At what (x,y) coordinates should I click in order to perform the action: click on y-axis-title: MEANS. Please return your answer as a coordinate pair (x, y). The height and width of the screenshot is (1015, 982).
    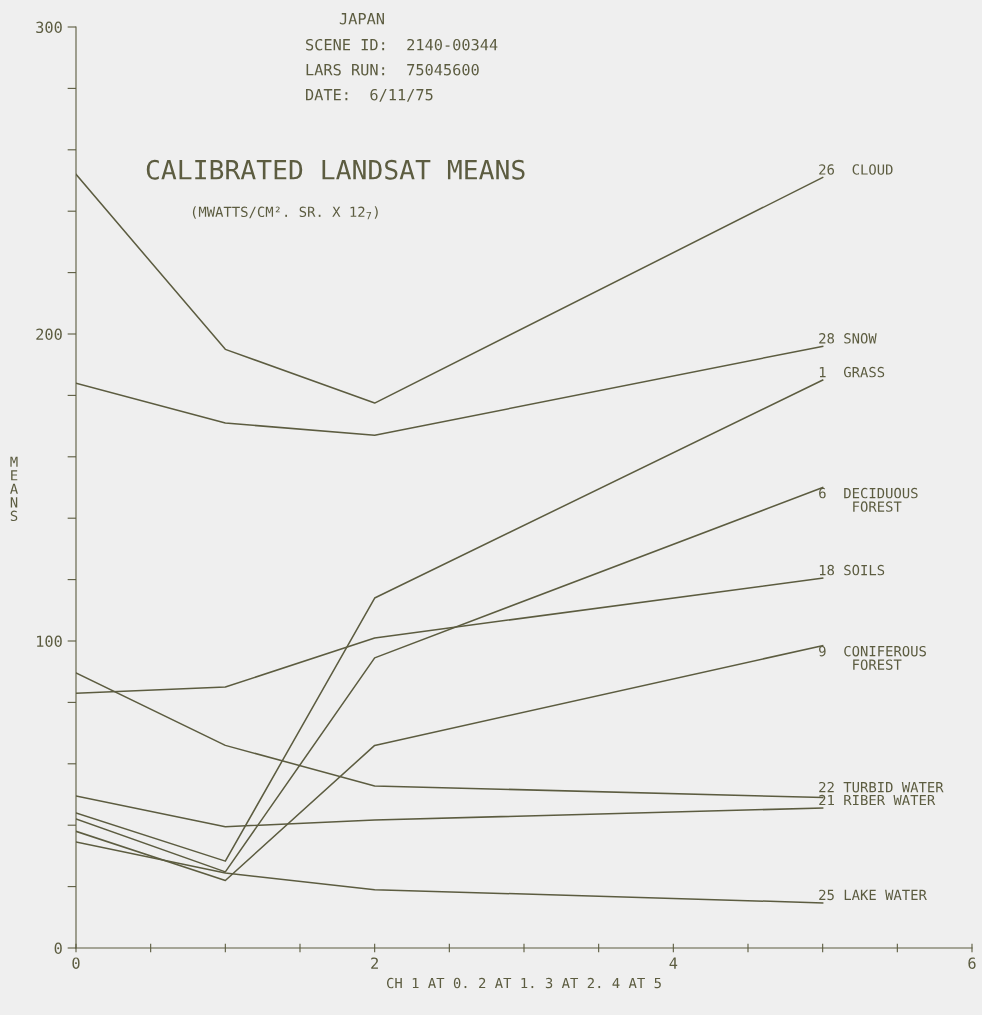
    Looking at the image, I should click on (14, 489).